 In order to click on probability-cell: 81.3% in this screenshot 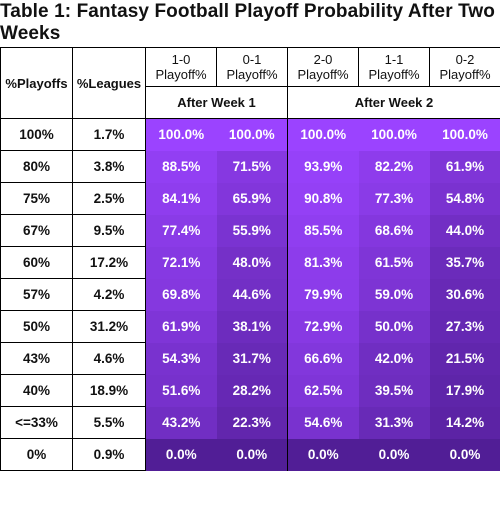, I will do `click(323, 262)`.